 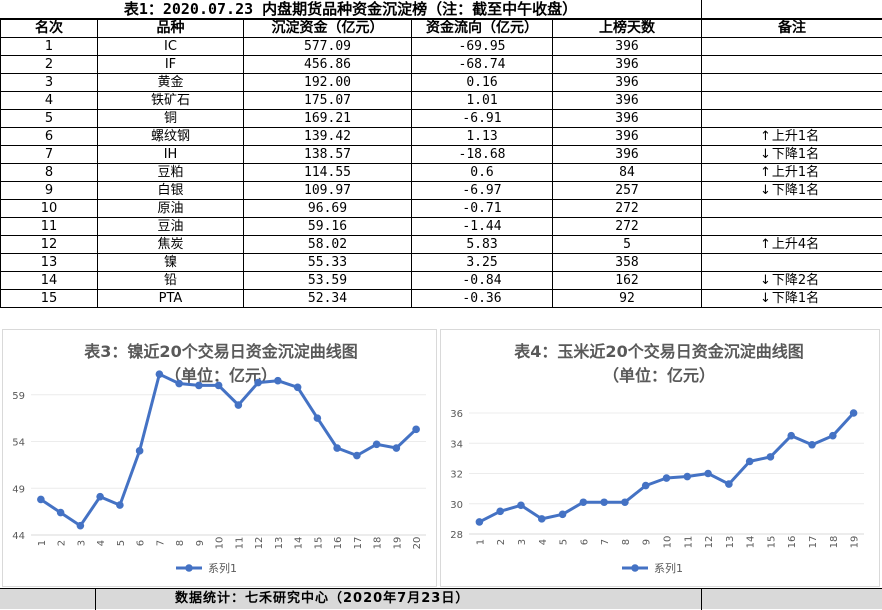 What do you see at coordinates (299, 543) in the screenshot?
I see `x-tick-label: 14` at bounding box center [299, 543].